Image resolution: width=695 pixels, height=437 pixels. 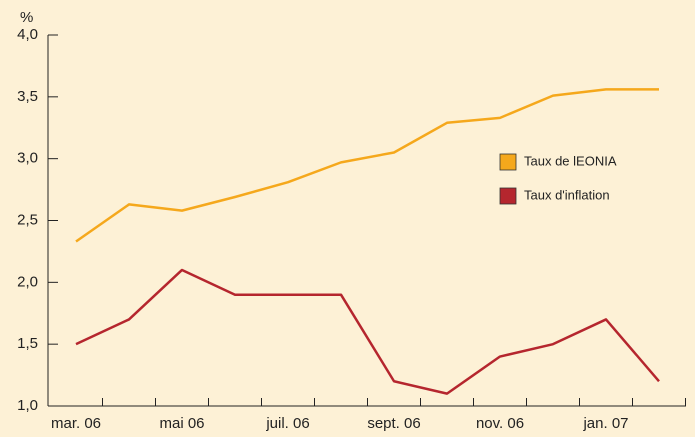 I want to click on y-tick-label: 4,0, so click(x=27, y=34).